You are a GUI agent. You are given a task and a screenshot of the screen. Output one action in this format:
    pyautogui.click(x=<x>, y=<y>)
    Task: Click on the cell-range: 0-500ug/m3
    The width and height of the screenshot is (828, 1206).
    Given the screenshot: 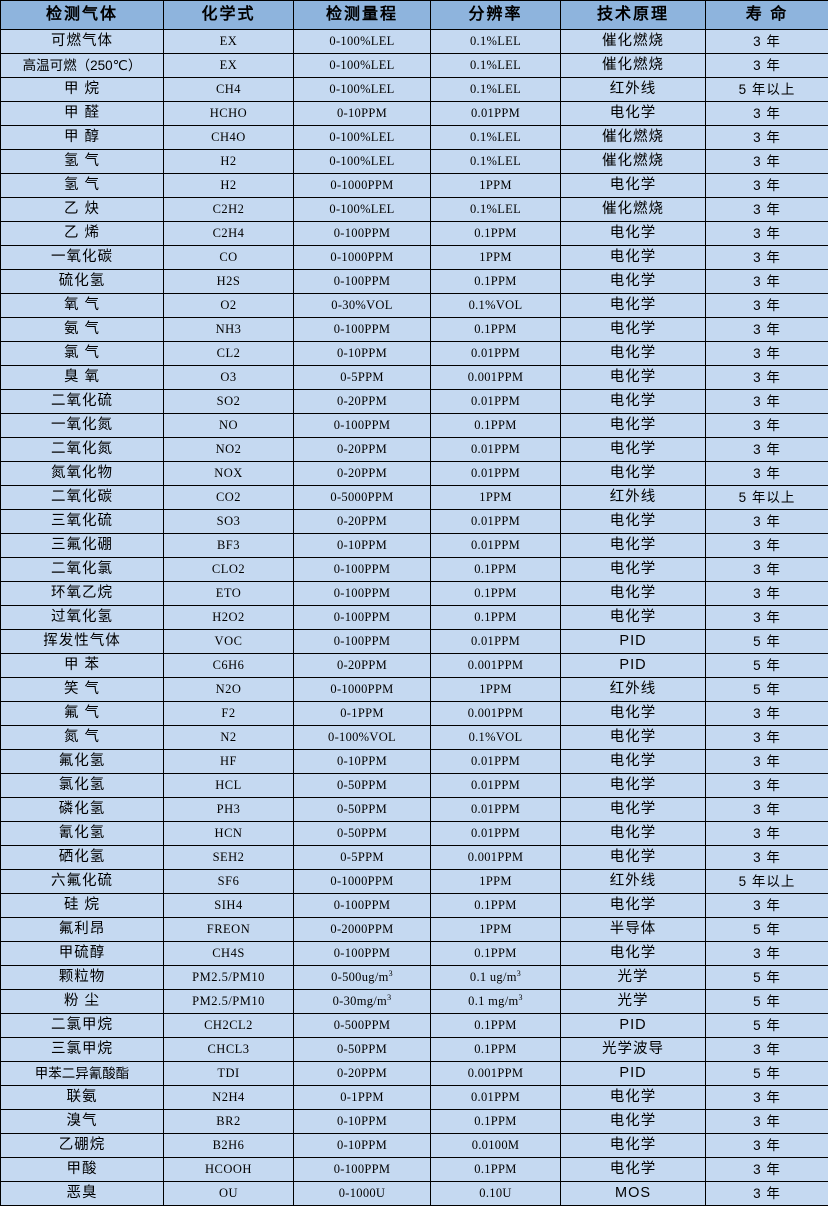 What is the action you would take?
    pyautogui.click(x=362, y=978)
    